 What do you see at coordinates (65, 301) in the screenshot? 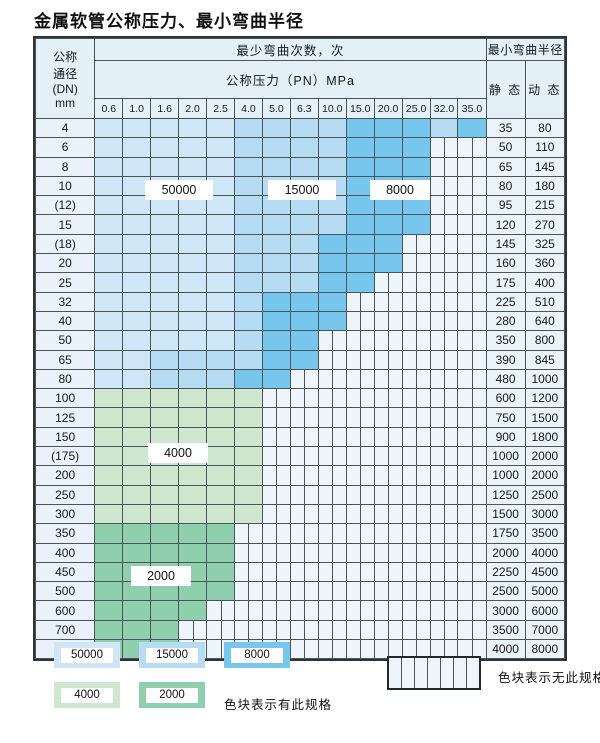
I see `dn-cell: 32` at bounding box center [65, 301].